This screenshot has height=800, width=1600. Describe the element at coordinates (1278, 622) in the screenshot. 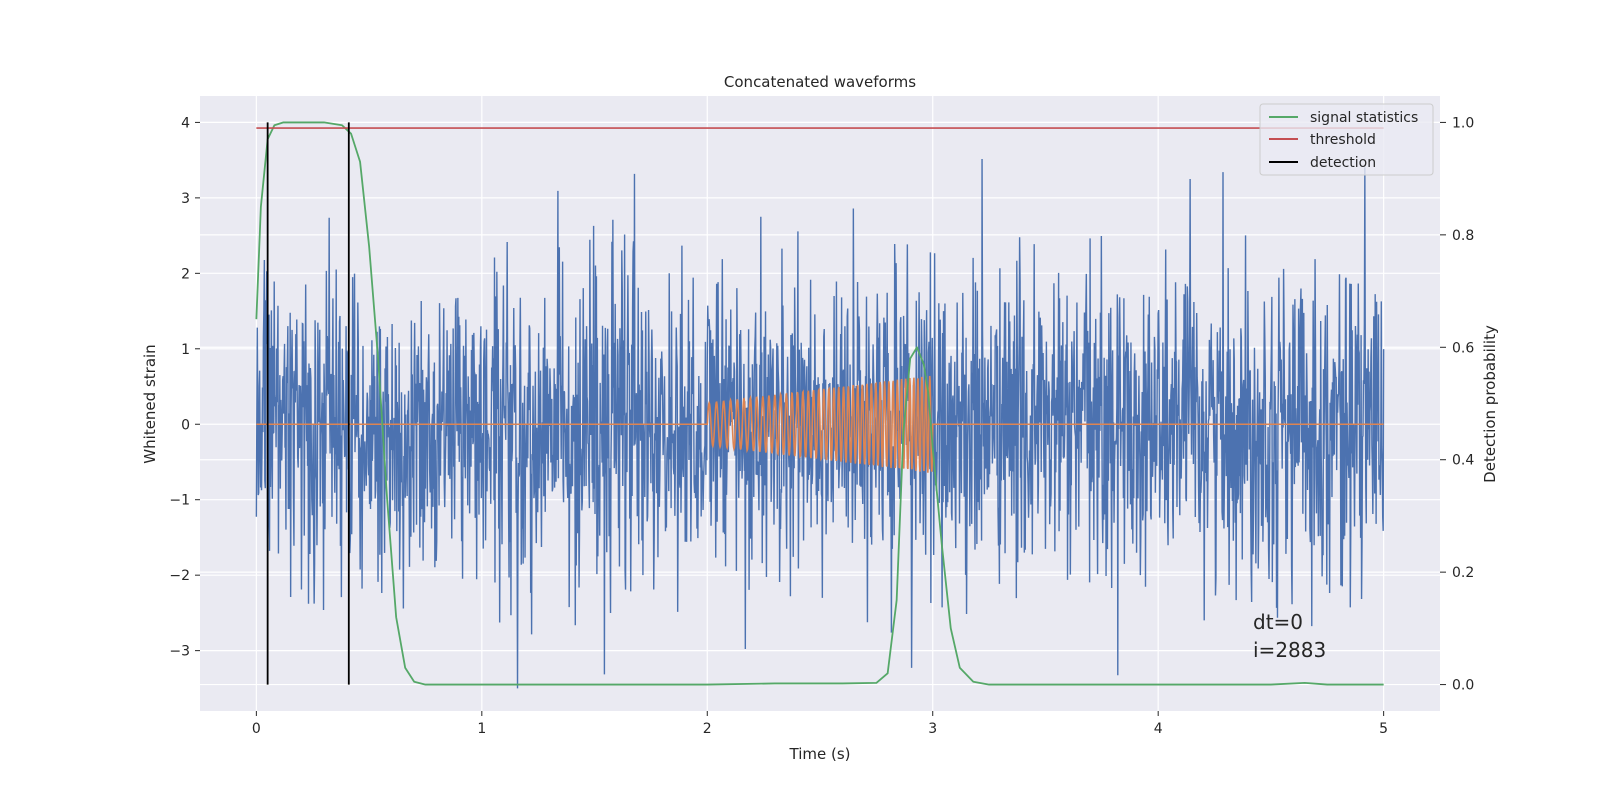

I see `annotation-dt: dt=0` at that location.